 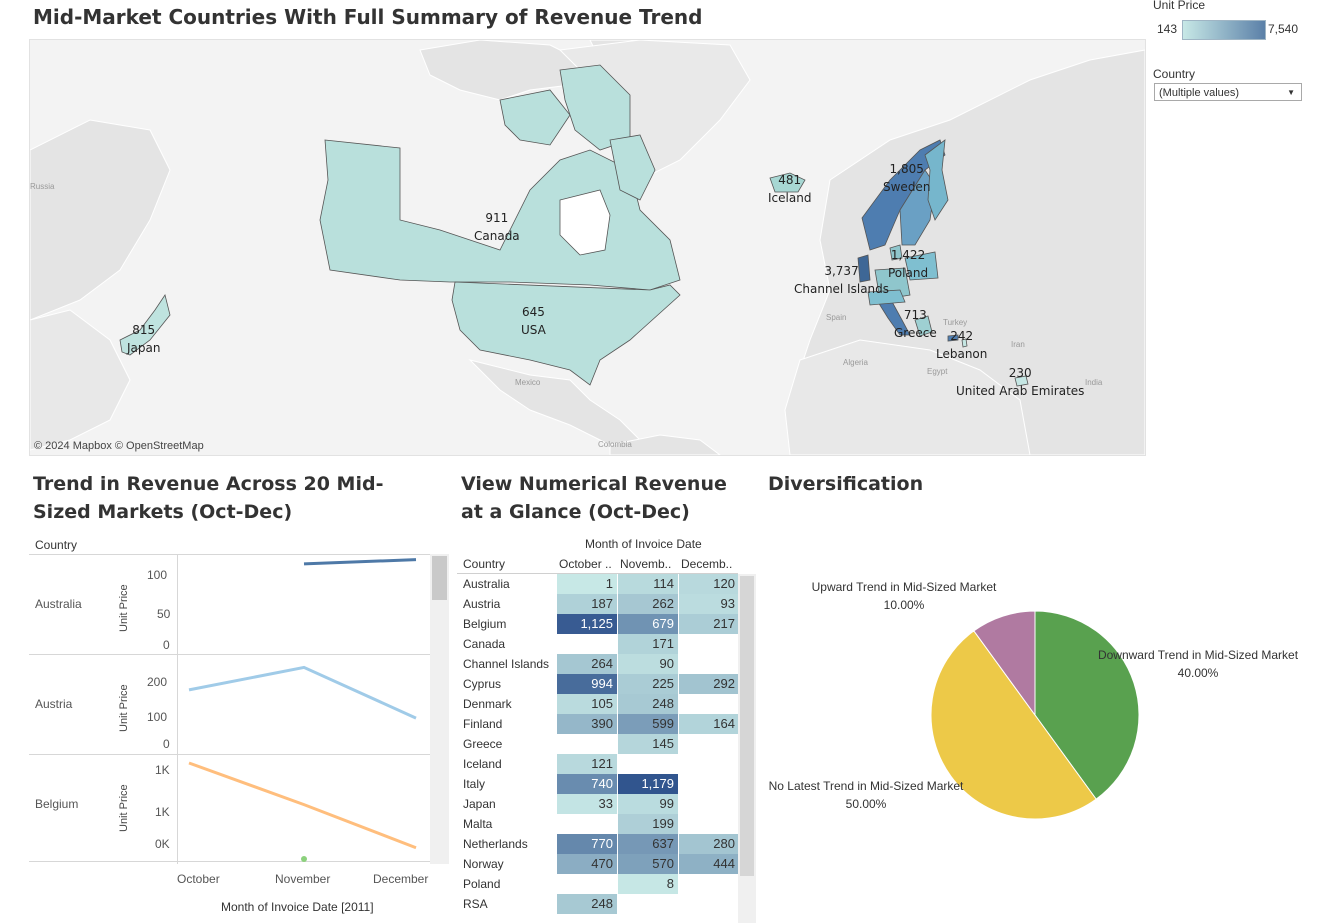 What do you see at coordinates (1020, 382) in the screenshot?
I see `map-mark-uae: 230 United Arab Emirates` at bounding box center [1020, 382].